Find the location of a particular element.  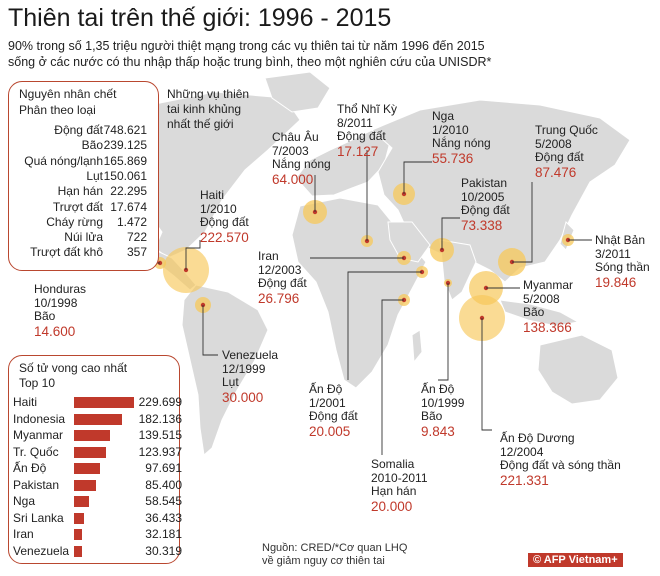

event-name: Iran is located at coordinates (268, 256).